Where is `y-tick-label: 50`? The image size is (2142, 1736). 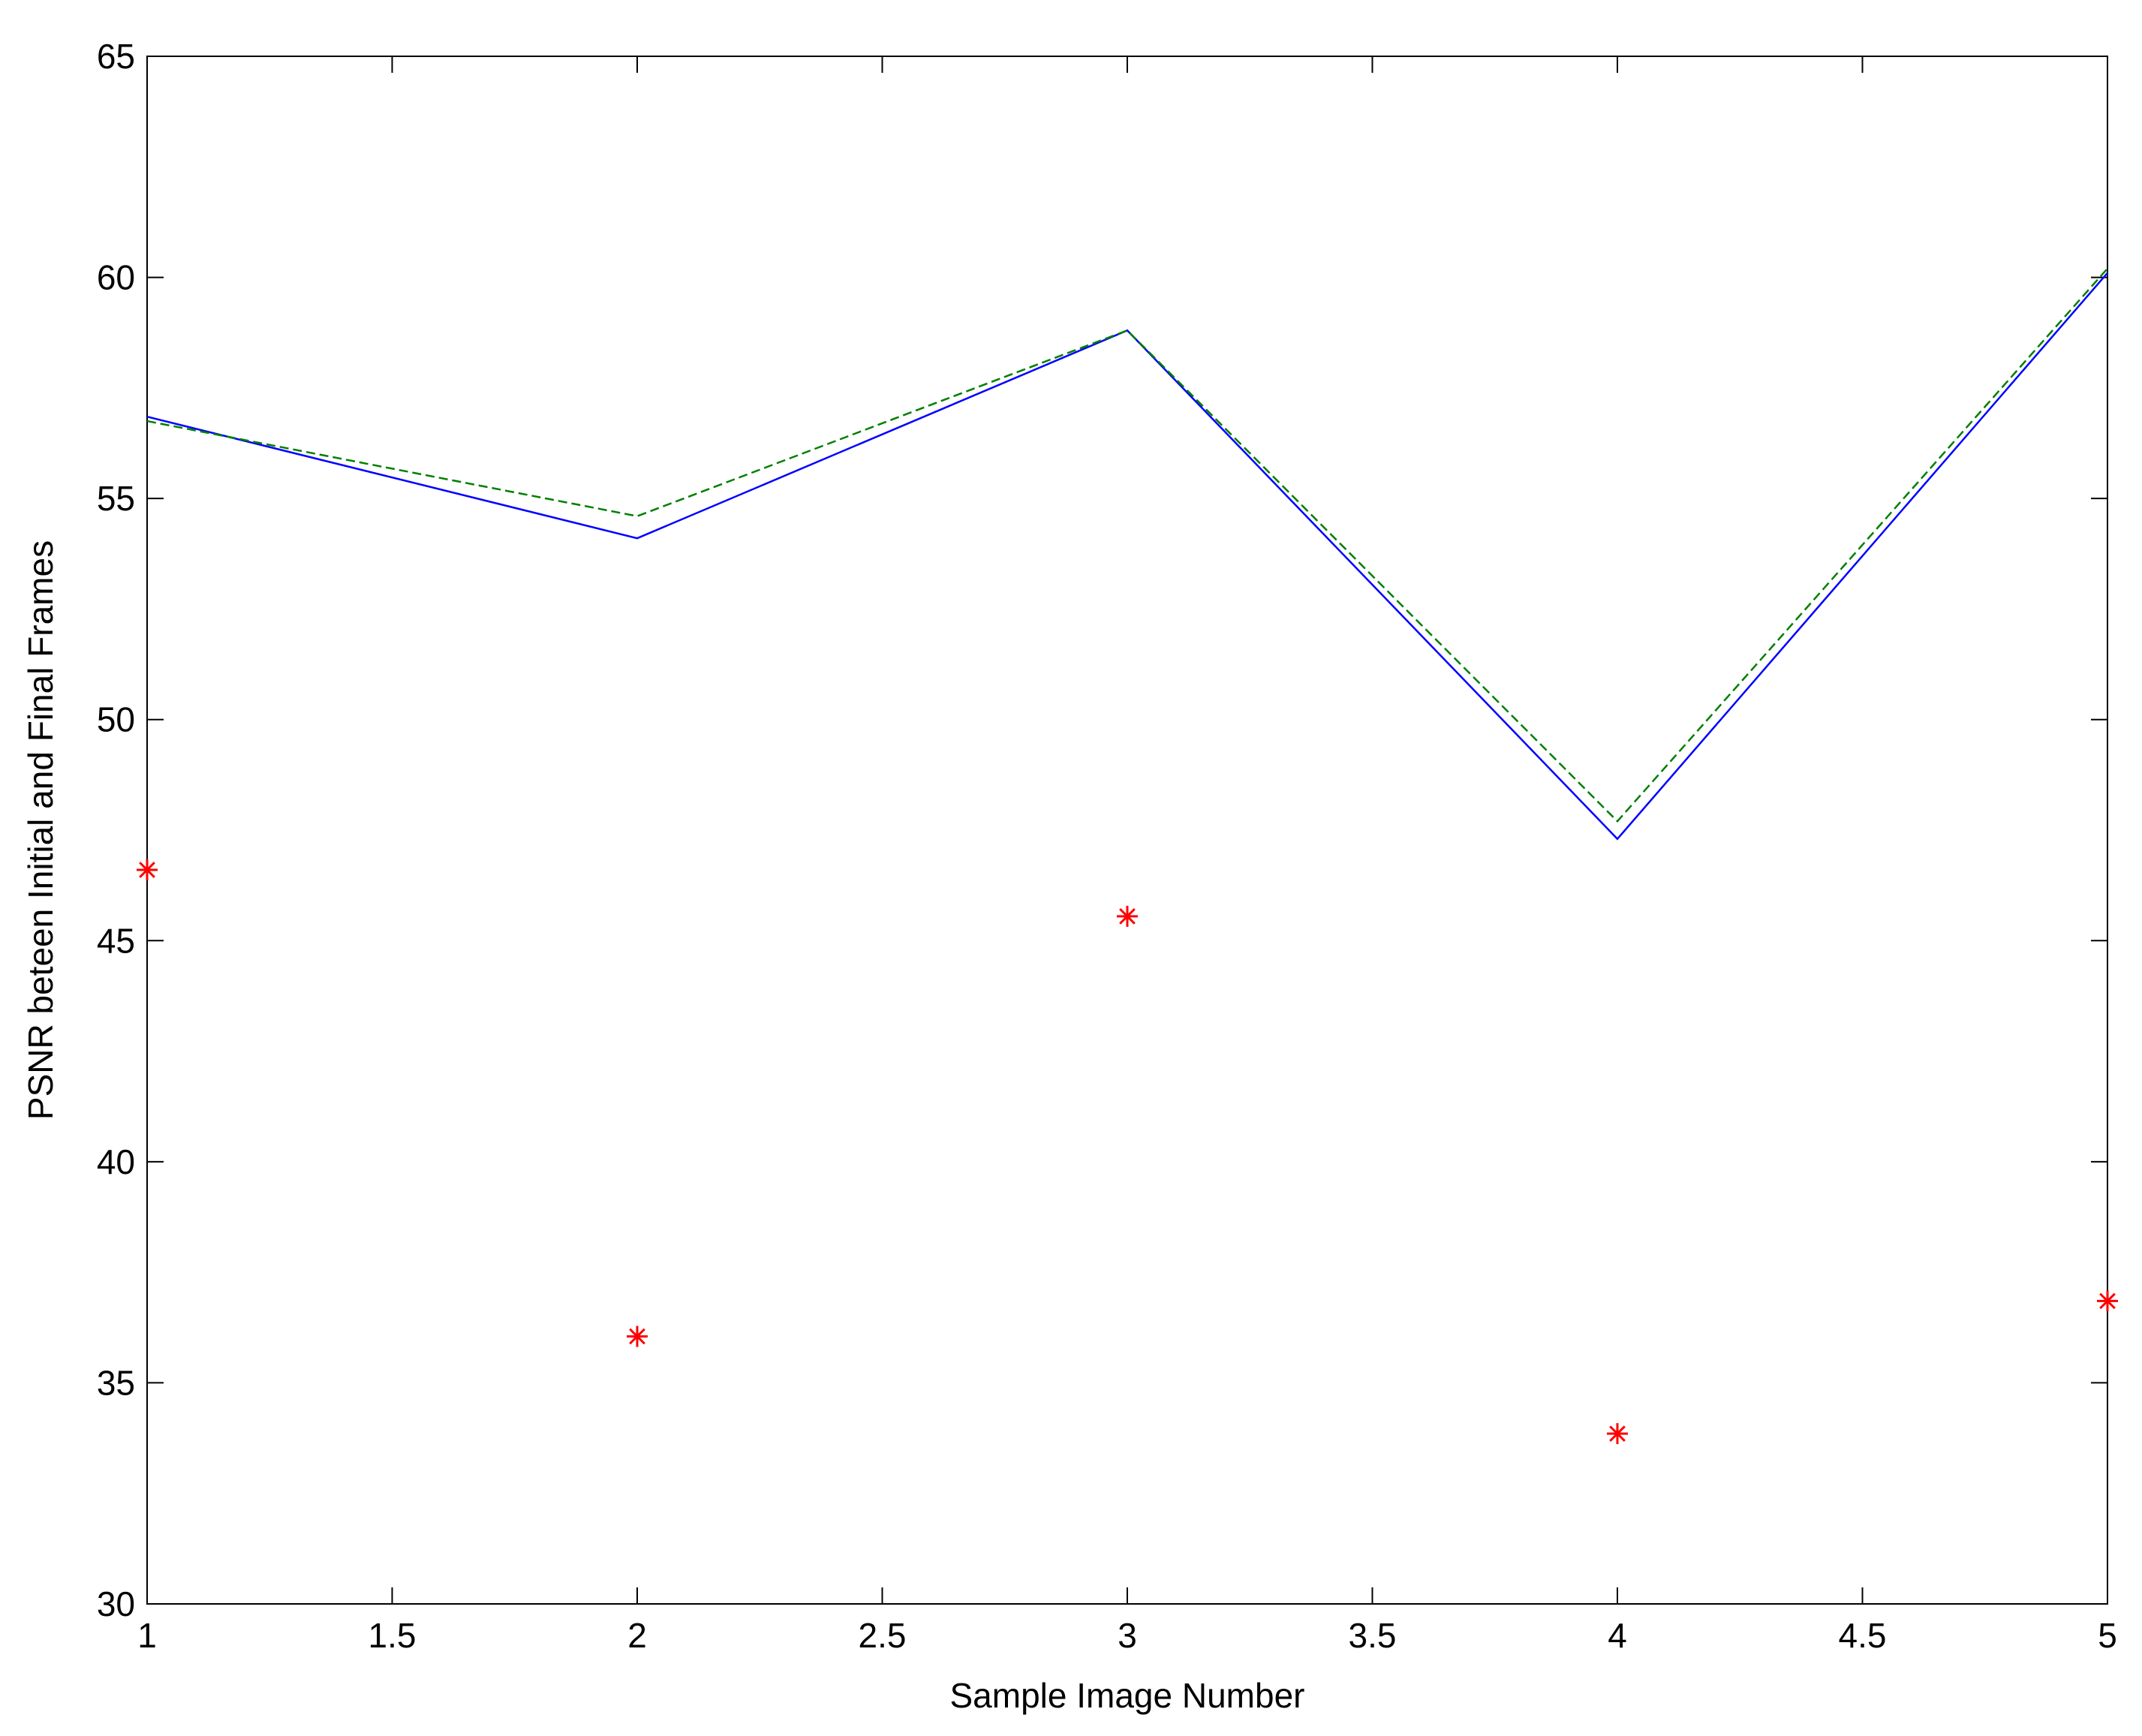 y-tick-label: 50 is located at coordinates (116, 720).